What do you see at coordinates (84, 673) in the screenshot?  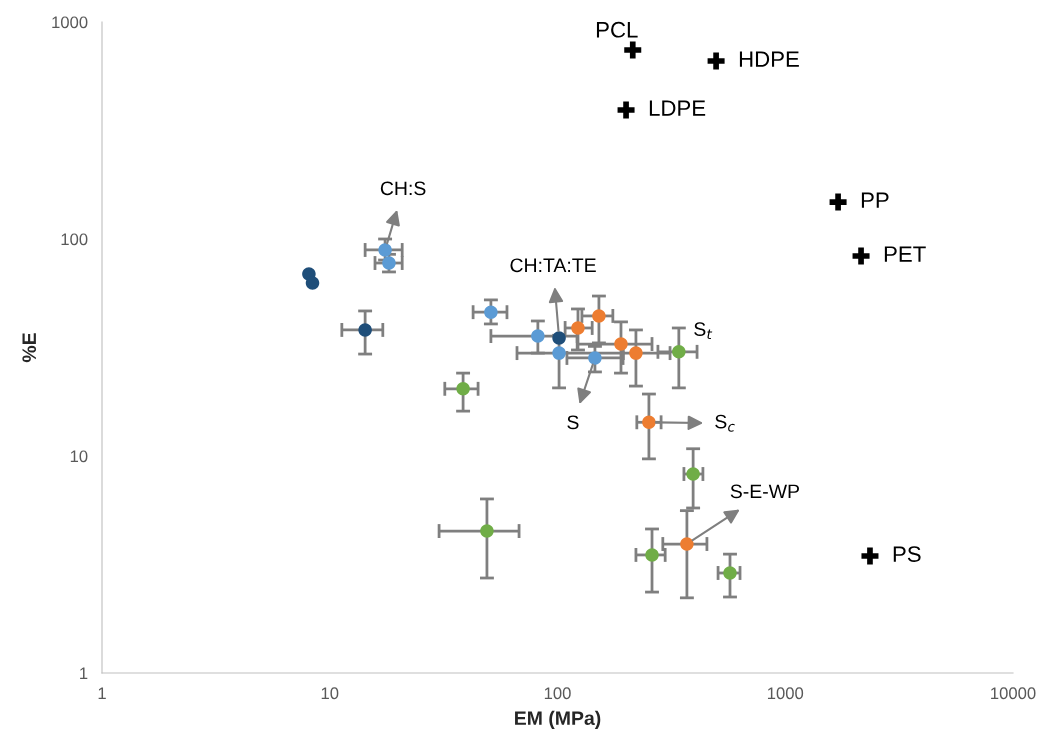 I see `y-tick-label: 1` at bounding box center [84, 673].